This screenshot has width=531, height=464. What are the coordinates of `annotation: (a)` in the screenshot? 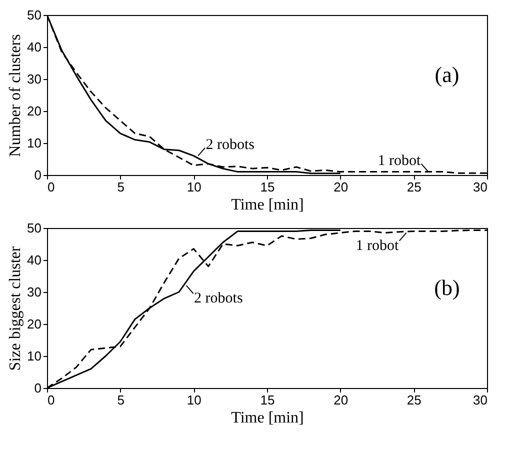 It's located at (447, 74).